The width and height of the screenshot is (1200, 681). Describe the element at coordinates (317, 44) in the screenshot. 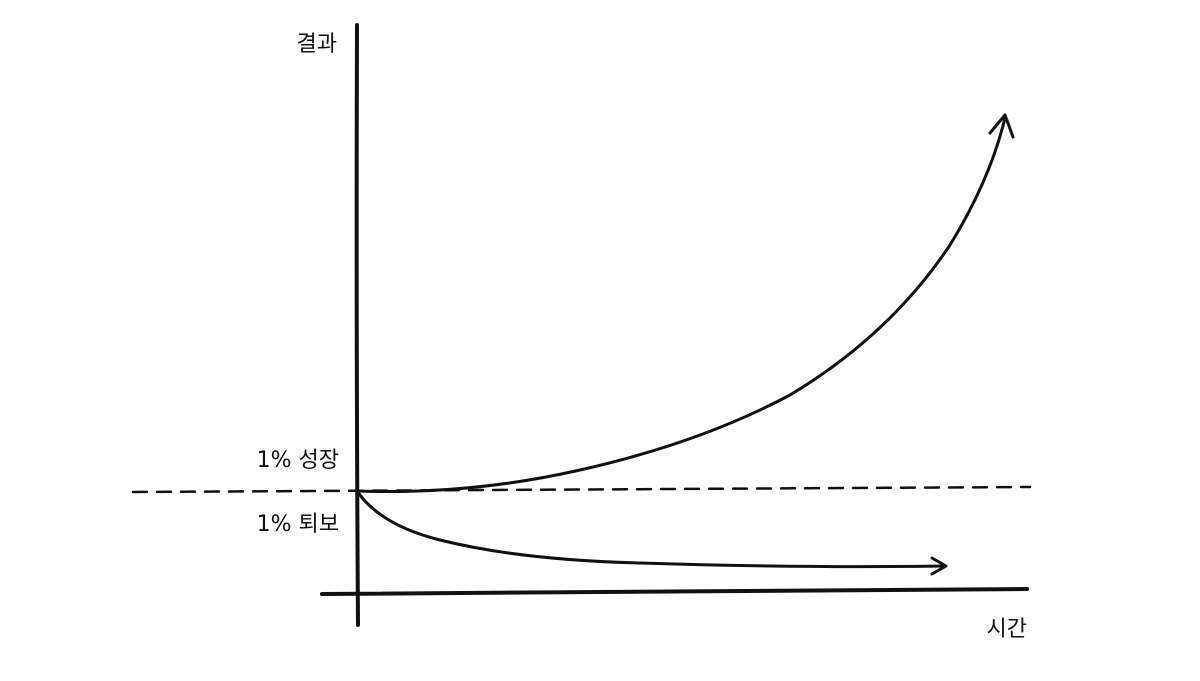

I see `y-axis-label: 결과` at that location.